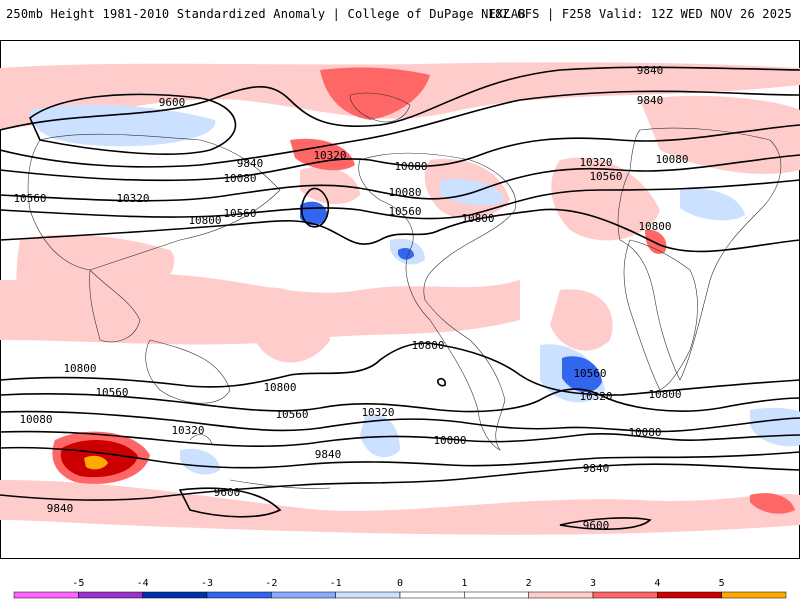  Describe the element at coordinates (336, 583) in the screenshot. I see `colorbar-tick-label: -1` at that location.